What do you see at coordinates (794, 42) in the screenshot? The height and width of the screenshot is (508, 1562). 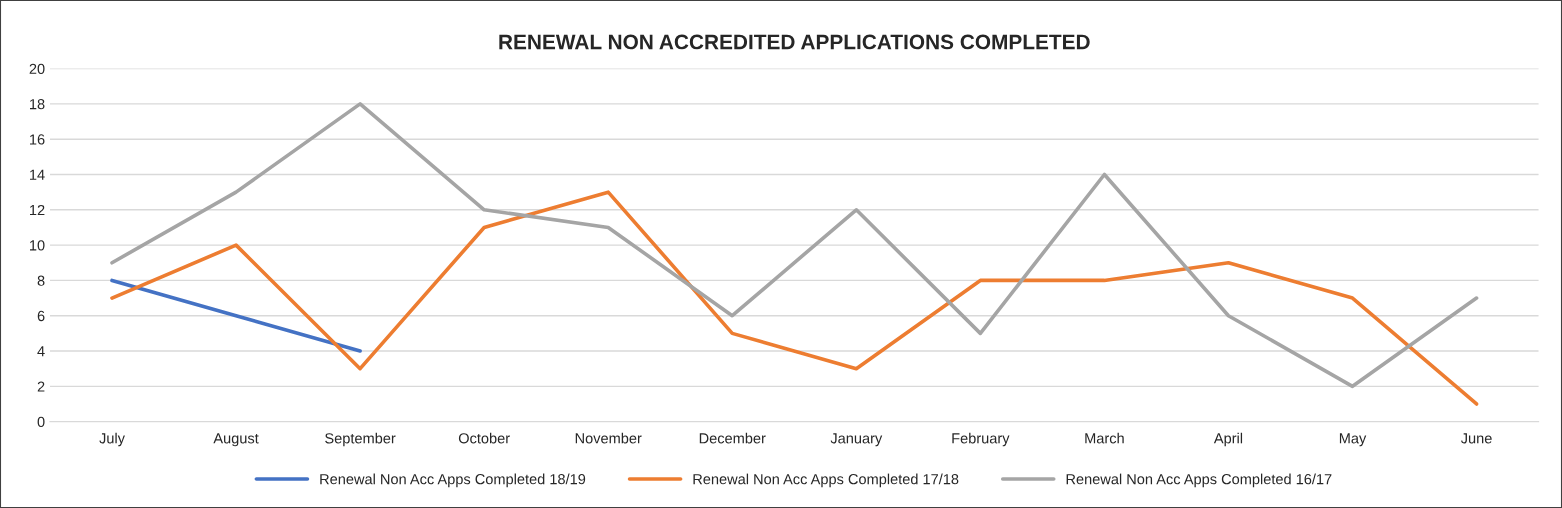 I see `chart-title: RENEWAL NON ACCREDITED APPLICATIONS COMPLETED` at bounding box center [794, 42].